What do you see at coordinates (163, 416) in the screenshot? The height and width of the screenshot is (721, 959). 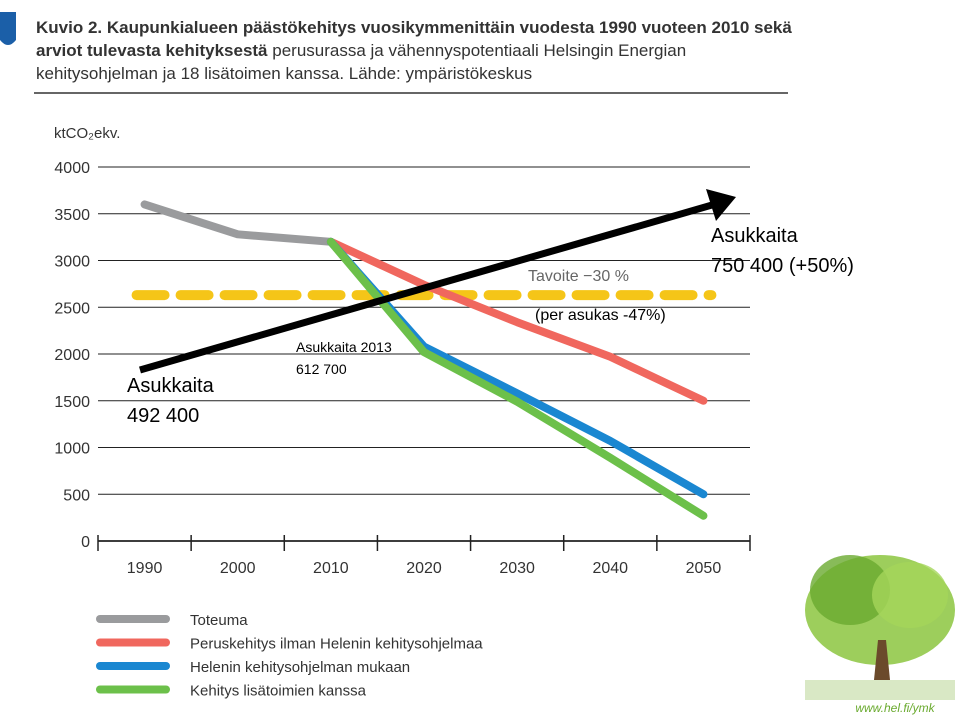 I see `annotation: 492 400` at bounding box center [163, 416].